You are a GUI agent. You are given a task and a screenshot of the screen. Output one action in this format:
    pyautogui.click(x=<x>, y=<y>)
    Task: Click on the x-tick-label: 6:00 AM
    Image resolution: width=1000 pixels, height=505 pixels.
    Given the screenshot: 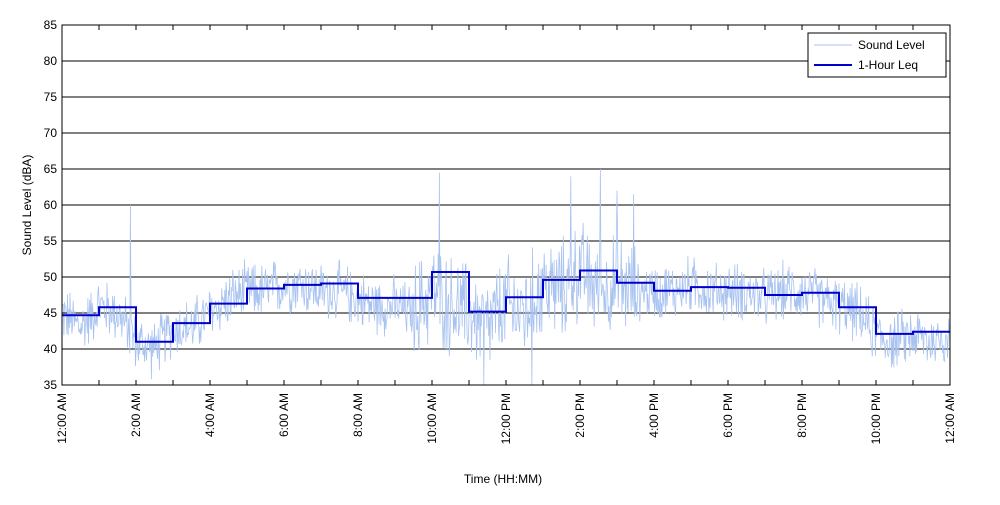 What is the action you would take?
    pyautogui.click(x=284, y=415)
    